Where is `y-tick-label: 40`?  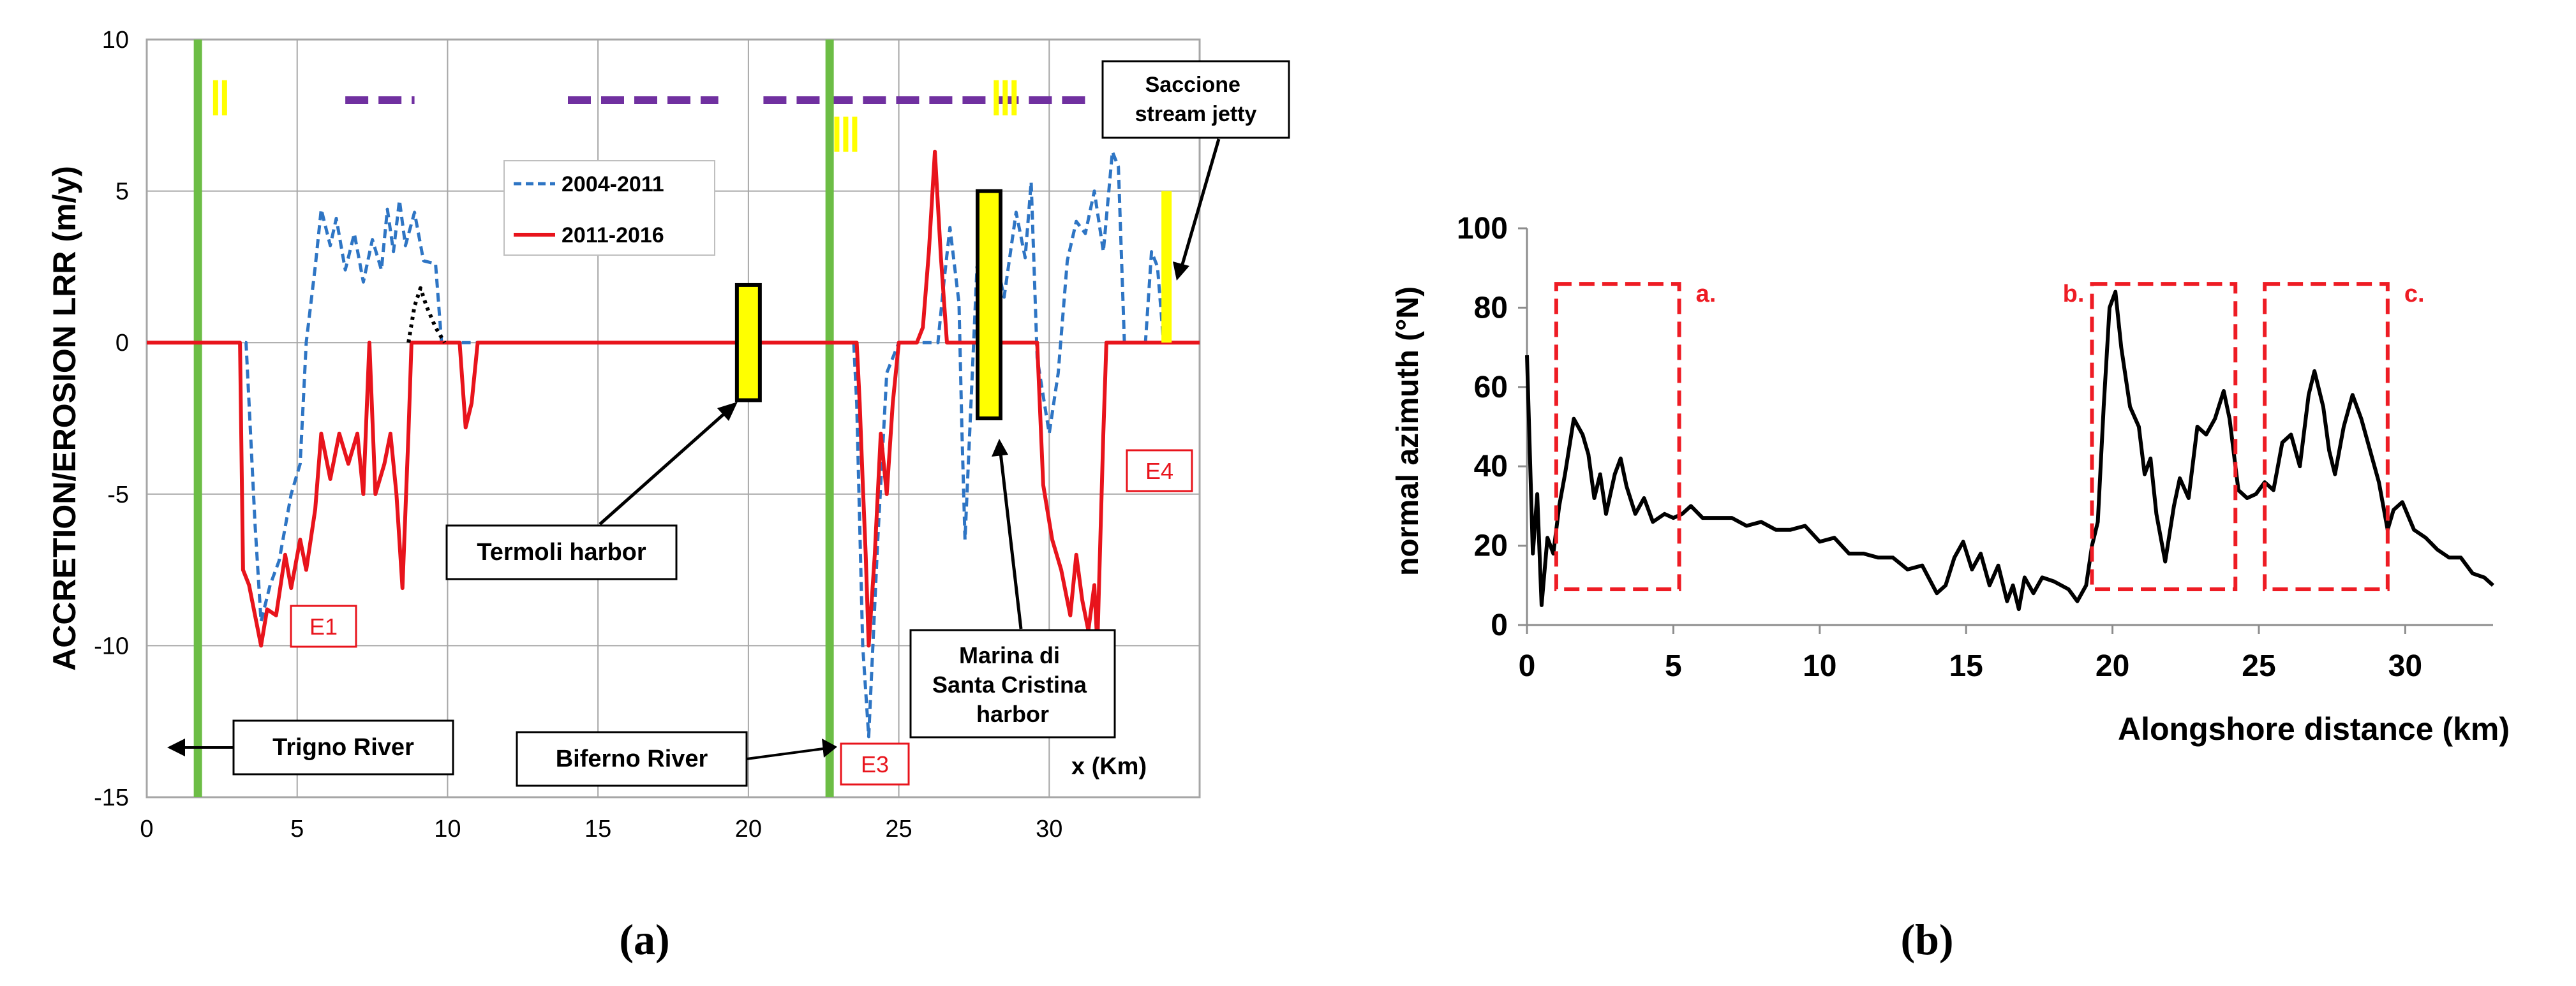
y-tick-label: 40 is located at coordinates (1491, 466).